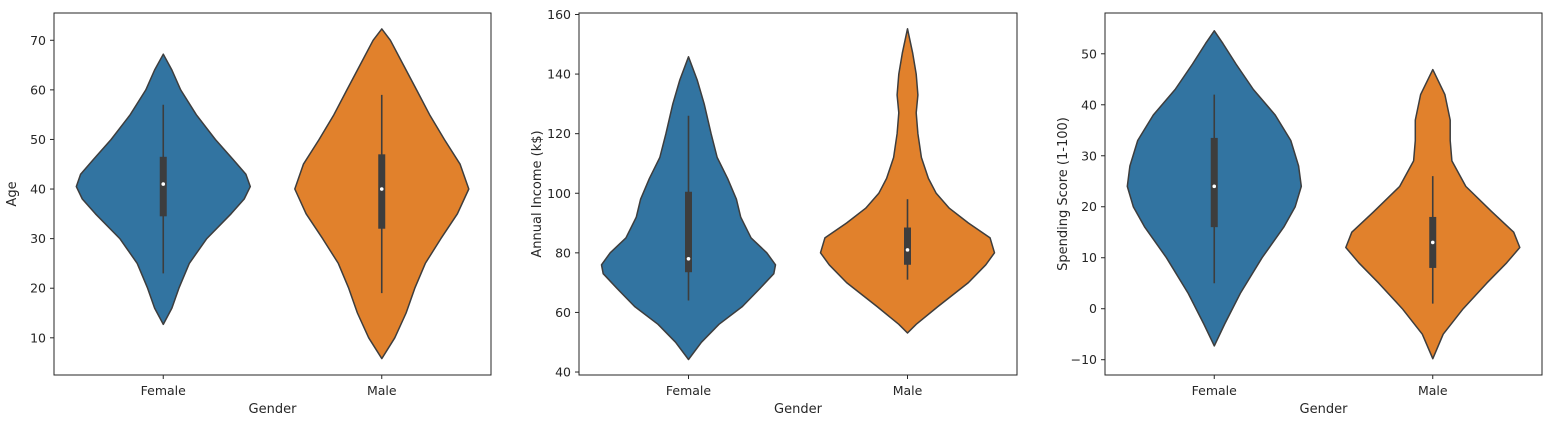 The width and height of the screenshot is (1552, 426). What do you see at coordinates (559, 193) in the screenshot?
I see `y-tick-label: 100` at bounding box center [559, 193].